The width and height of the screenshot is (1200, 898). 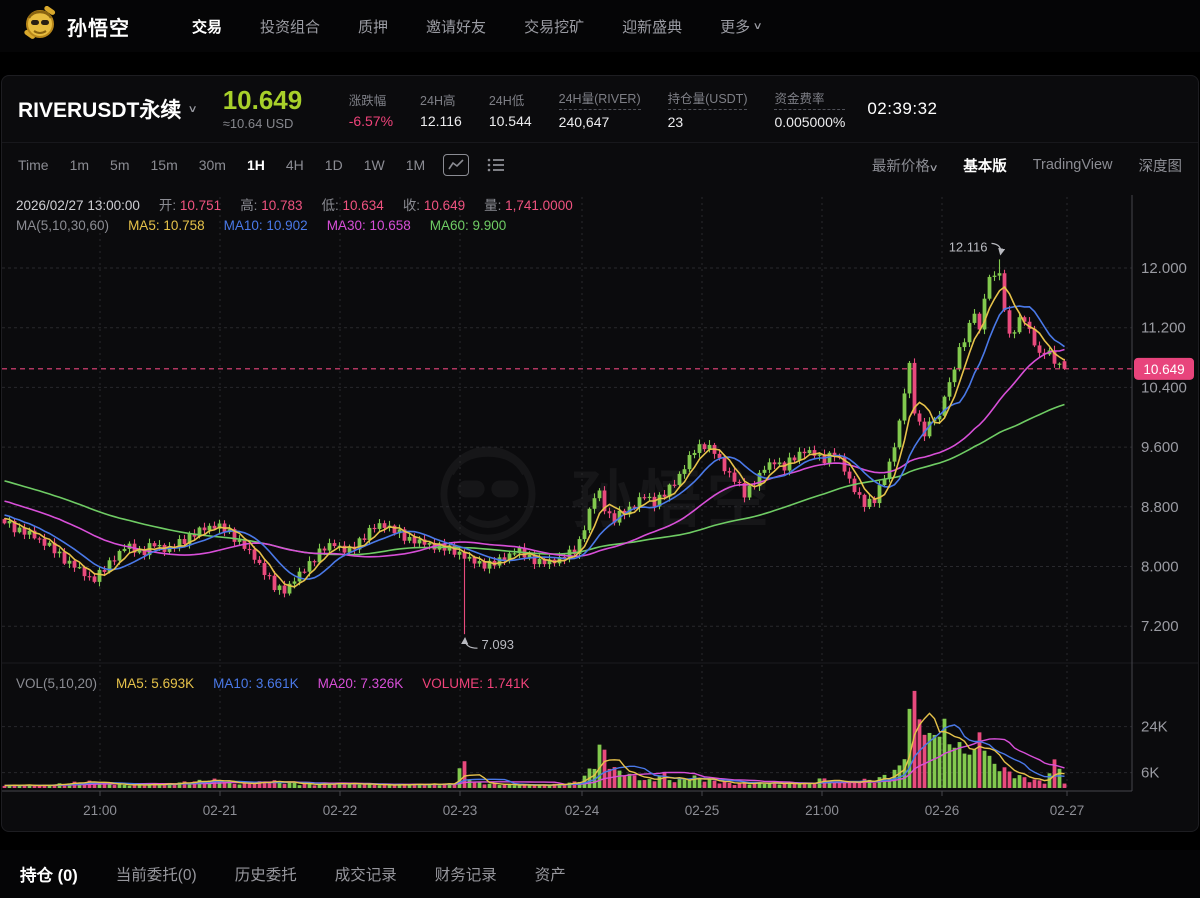 I want to click on svg-text: 8.800, so click(x=1160, y=507).